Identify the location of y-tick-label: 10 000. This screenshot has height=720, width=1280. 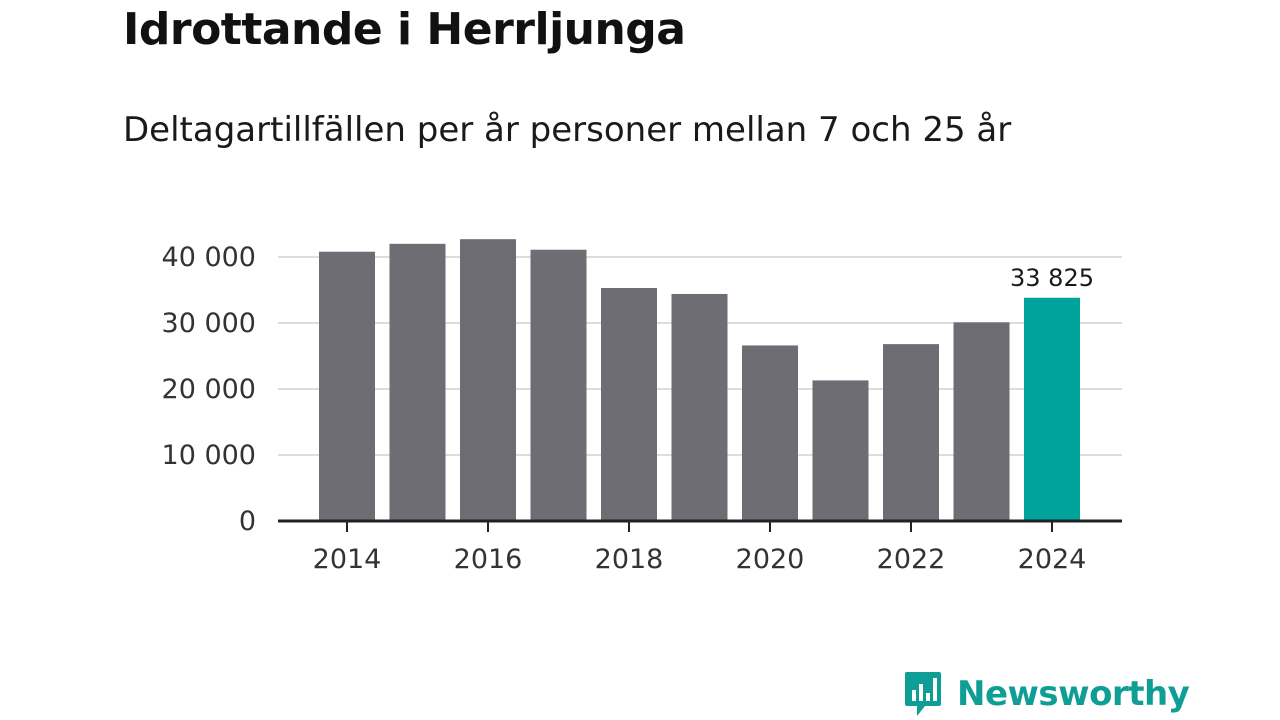
(209, 455).